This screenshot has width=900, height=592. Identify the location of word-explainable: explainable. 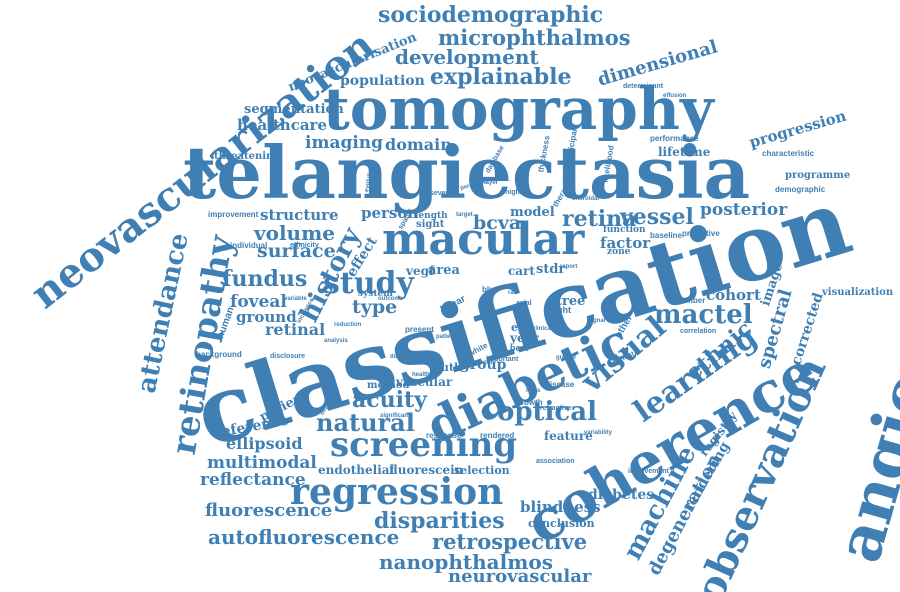
(501, 77).